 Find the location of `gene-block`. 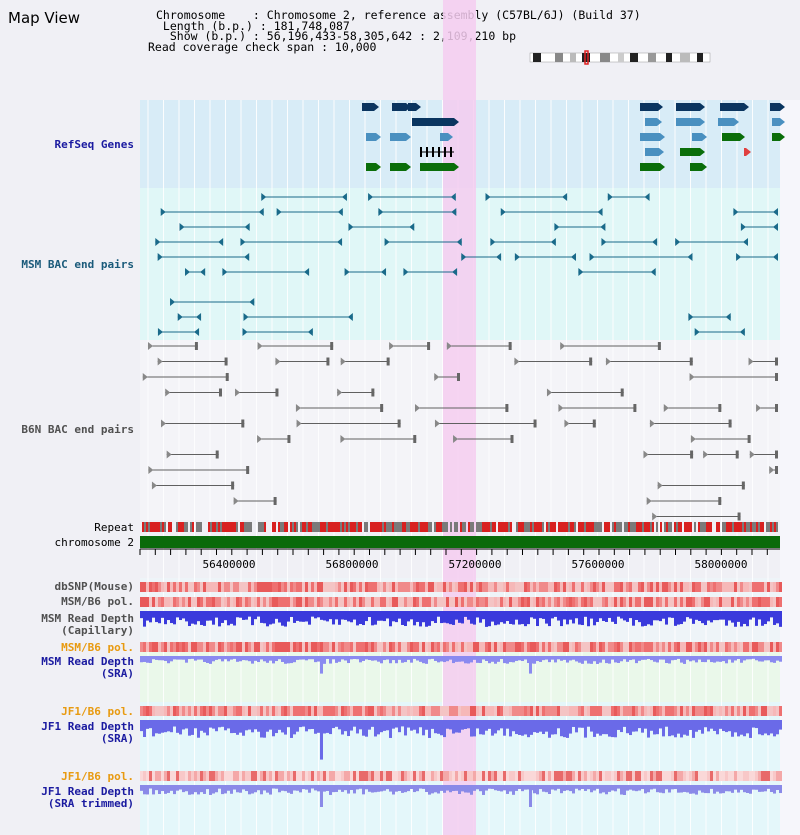

gene-block is located at coordinates (776, 137).